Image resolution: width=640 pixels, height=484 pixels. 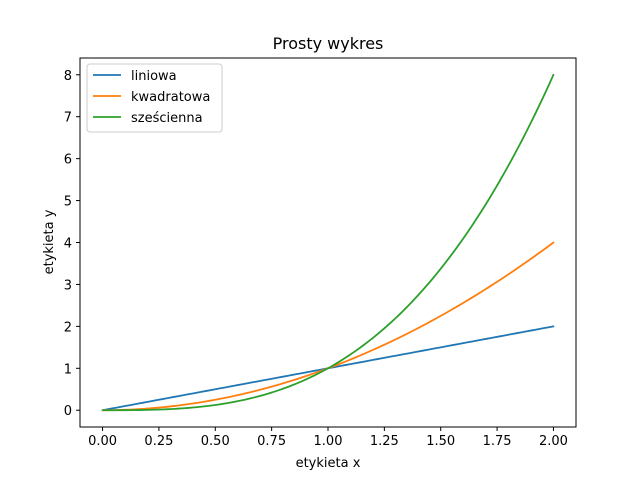 What do you see at coordinates (154, 76) in the screenshot?
I see `legend-label: liniowa` at bounding box center [154, 76].